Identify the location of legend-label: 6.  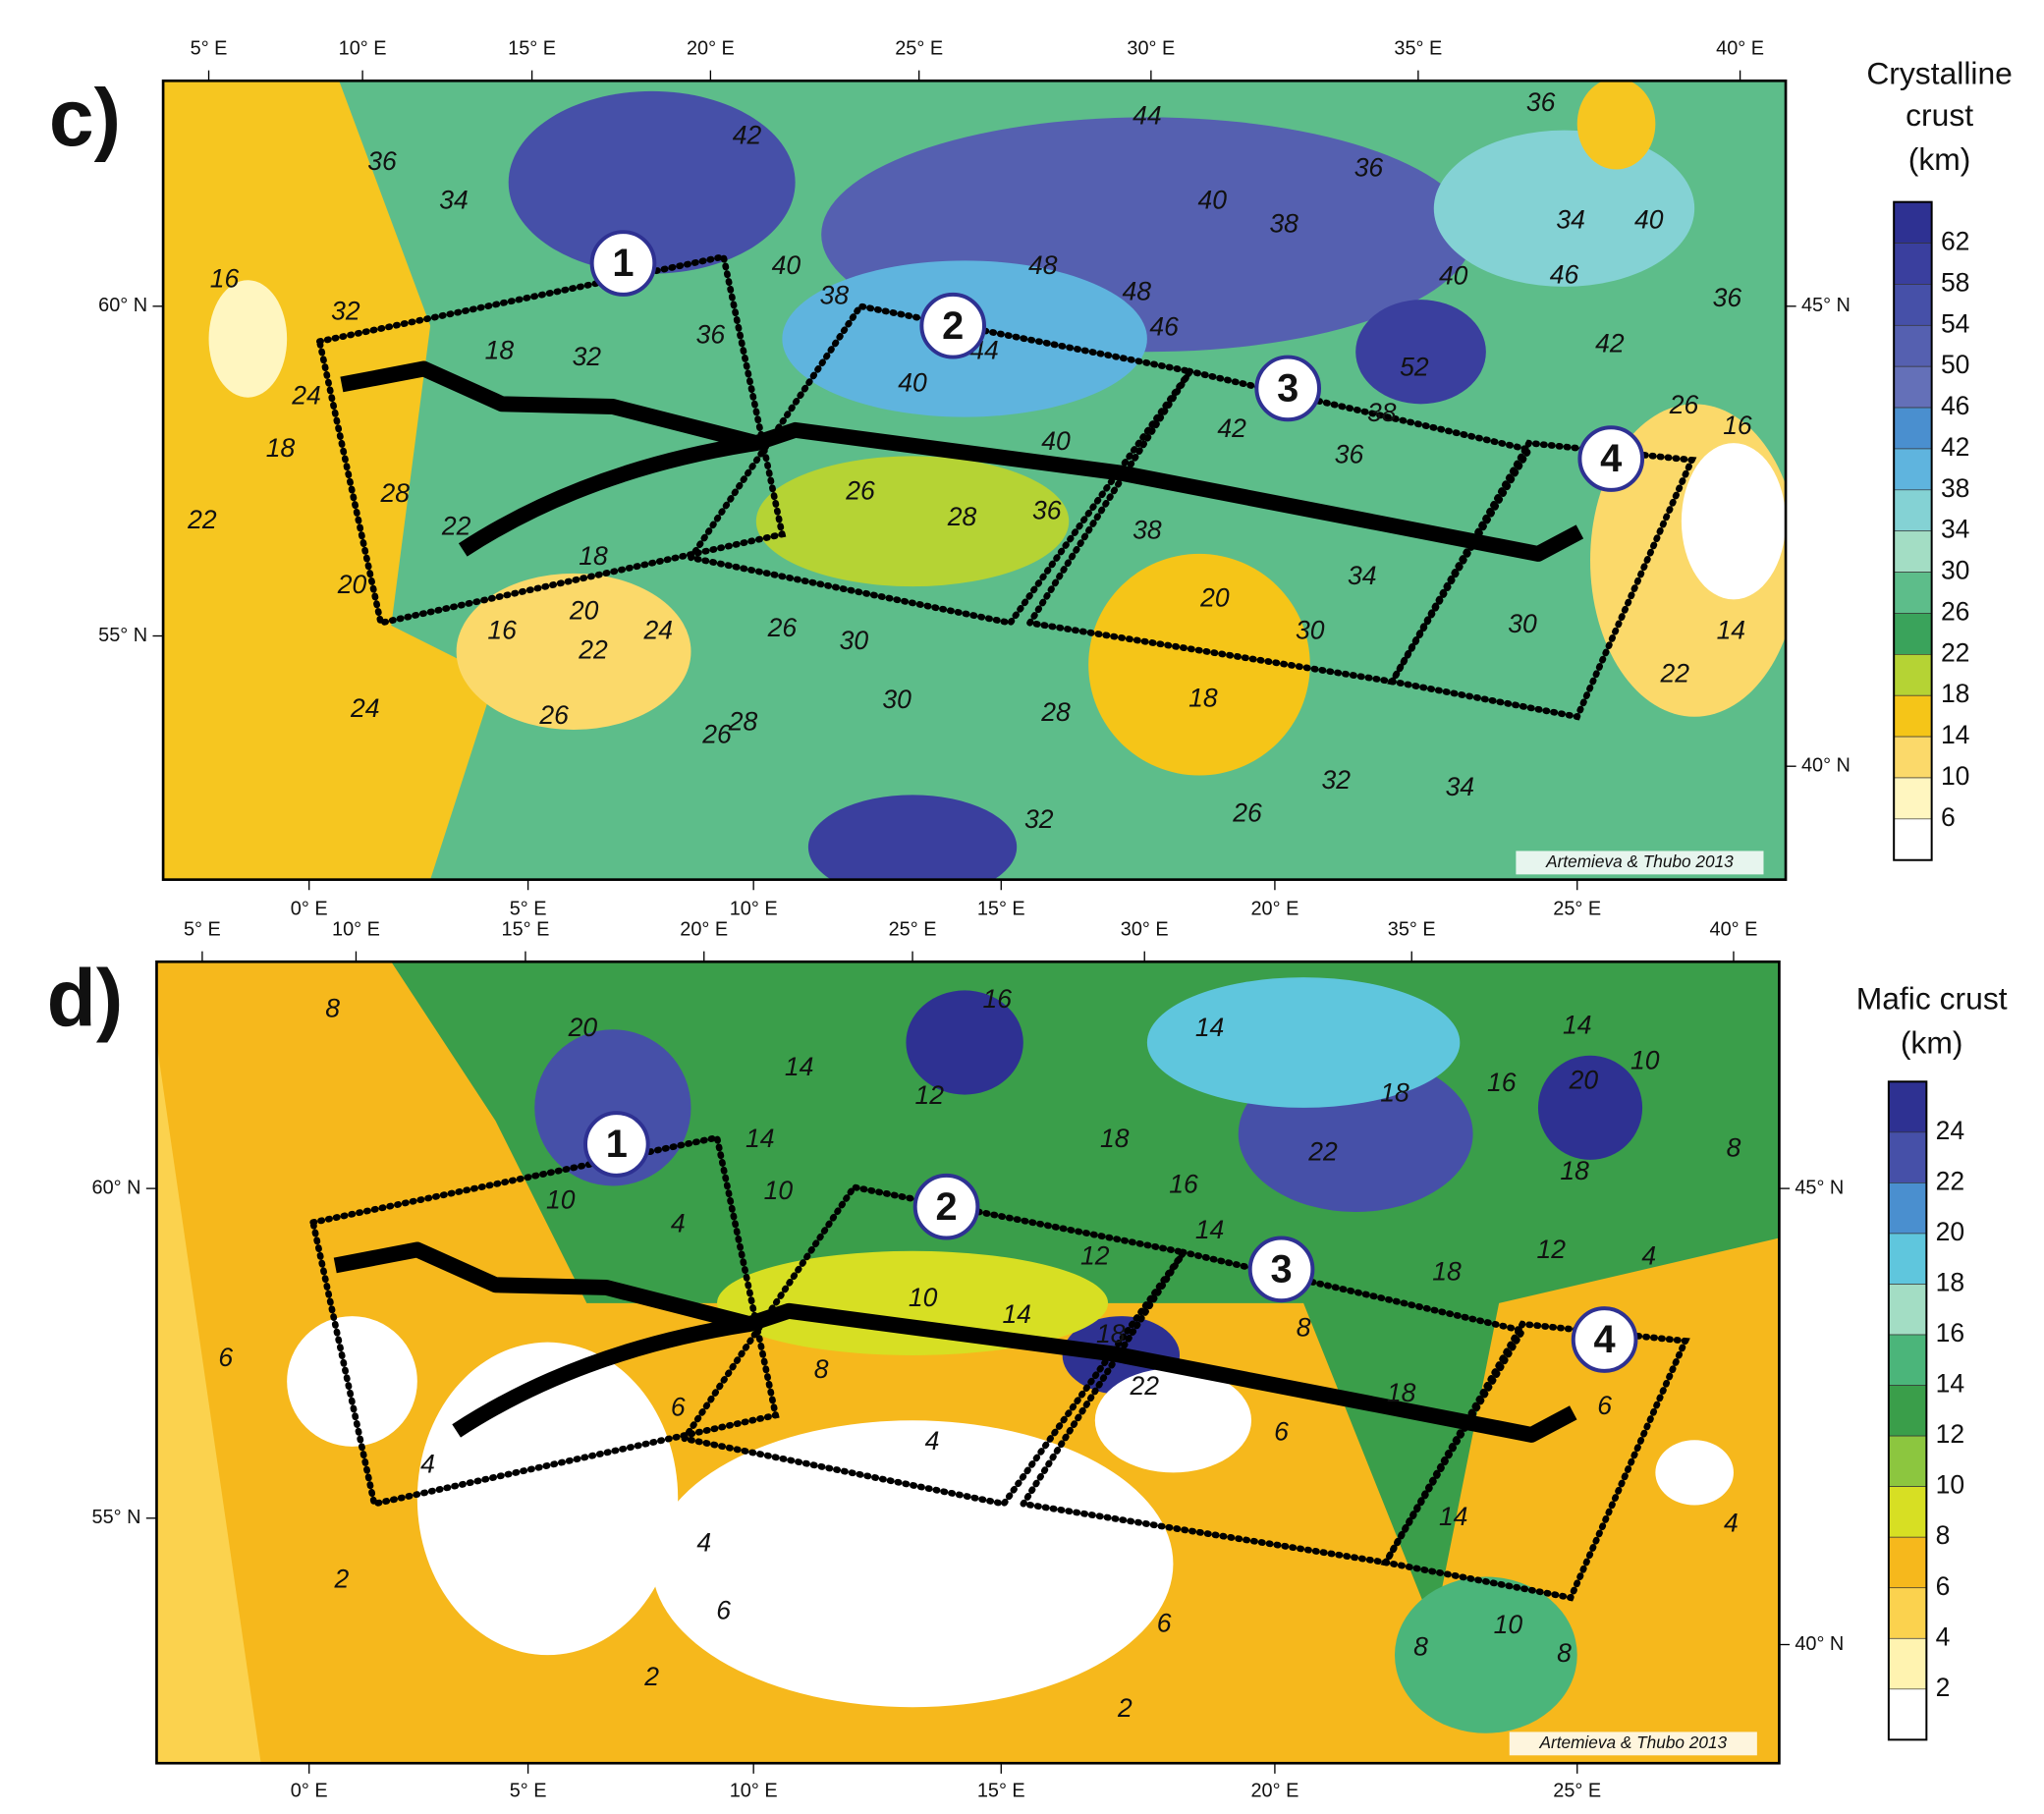
(1948, 817).